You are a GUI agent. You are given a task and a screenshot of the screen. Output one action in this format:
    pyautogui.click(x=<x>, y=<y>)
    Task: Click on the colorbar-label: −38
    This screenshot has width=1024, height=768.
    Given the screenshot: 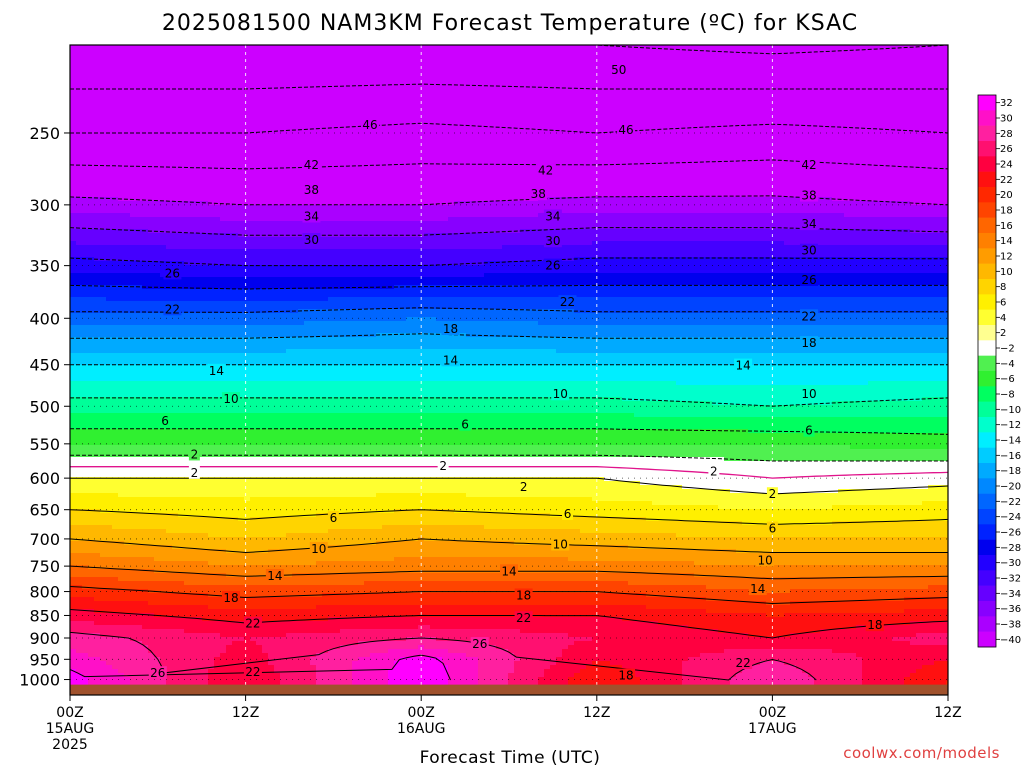 What is the action you would take?
    pyautogui.click(x=1010, y=625)
    